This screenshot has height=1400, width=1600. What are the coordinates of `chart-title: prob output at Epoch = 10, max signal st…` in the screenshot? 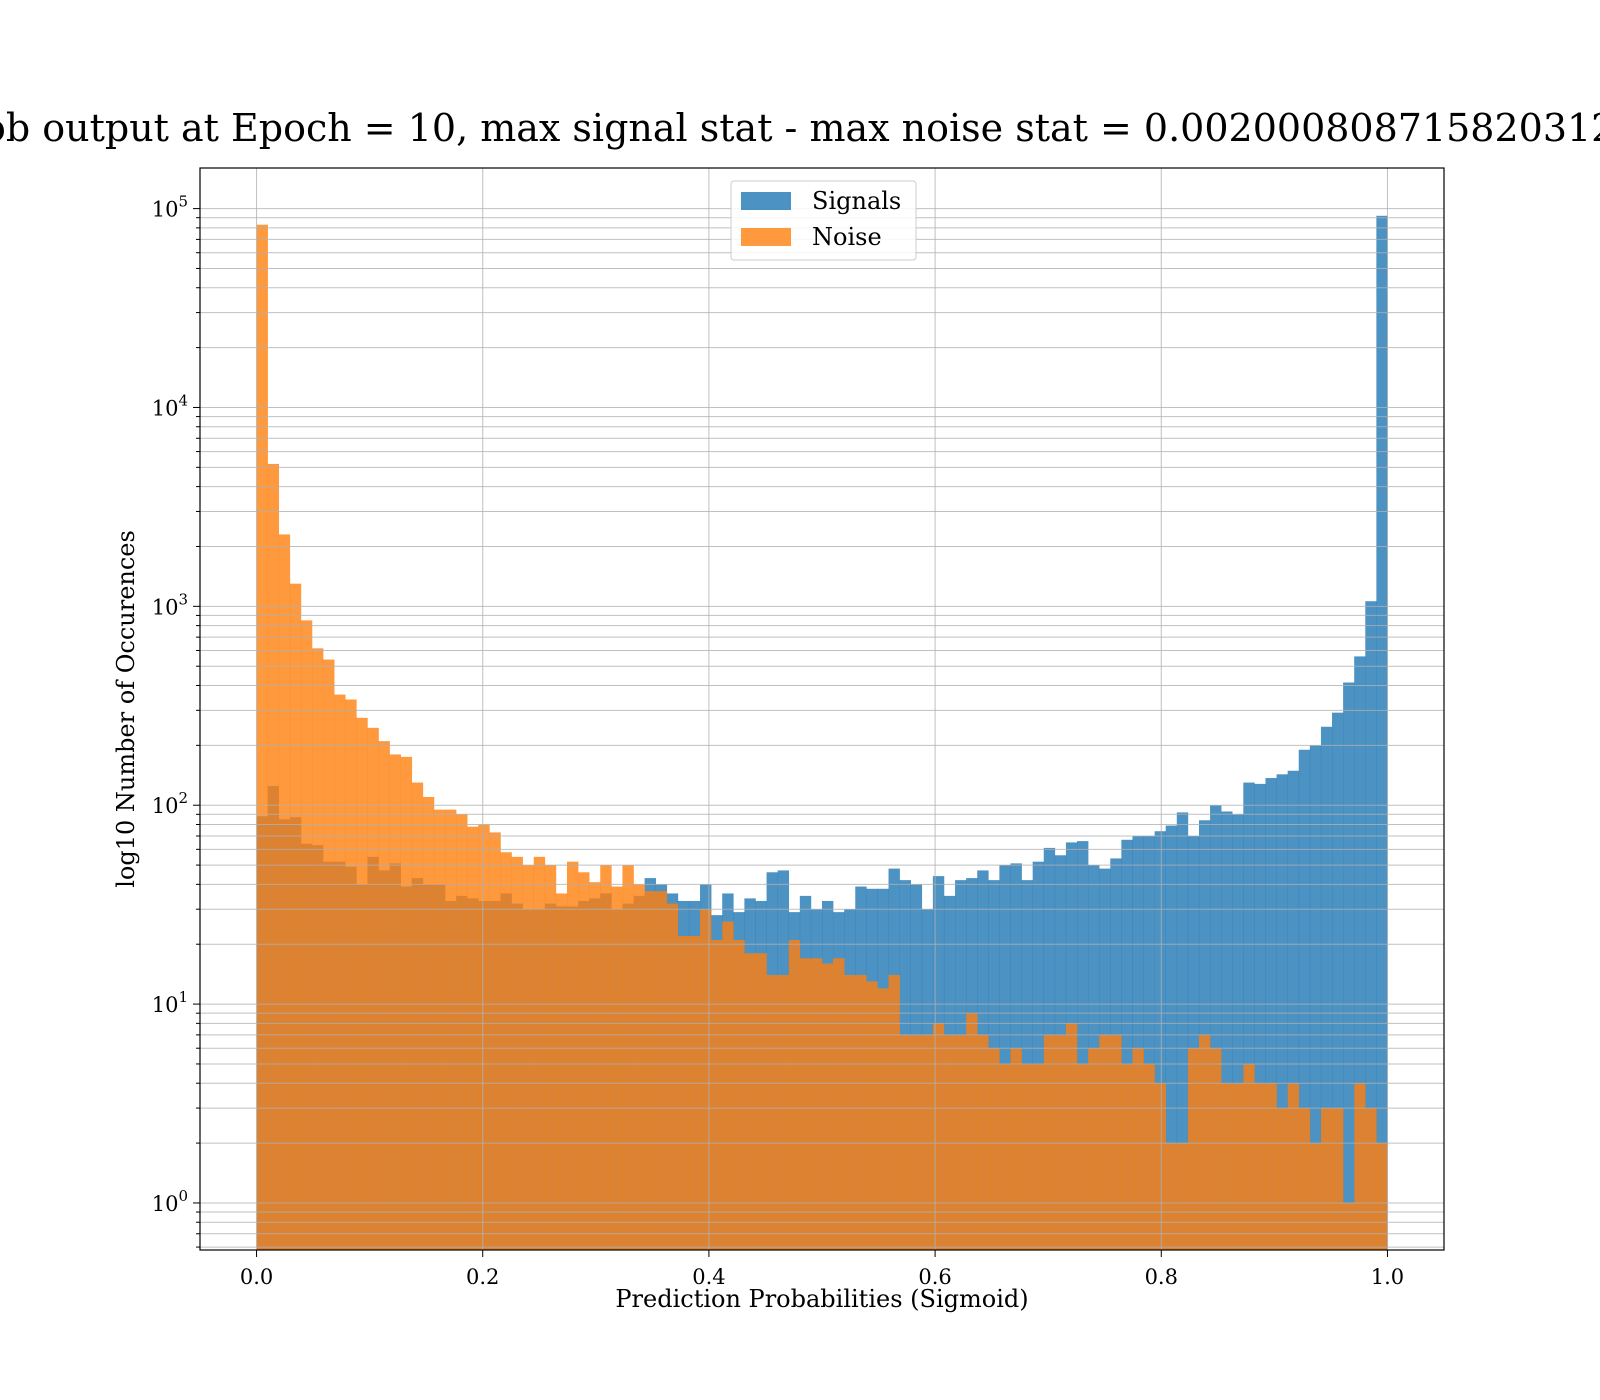 It's located at (800, 128).